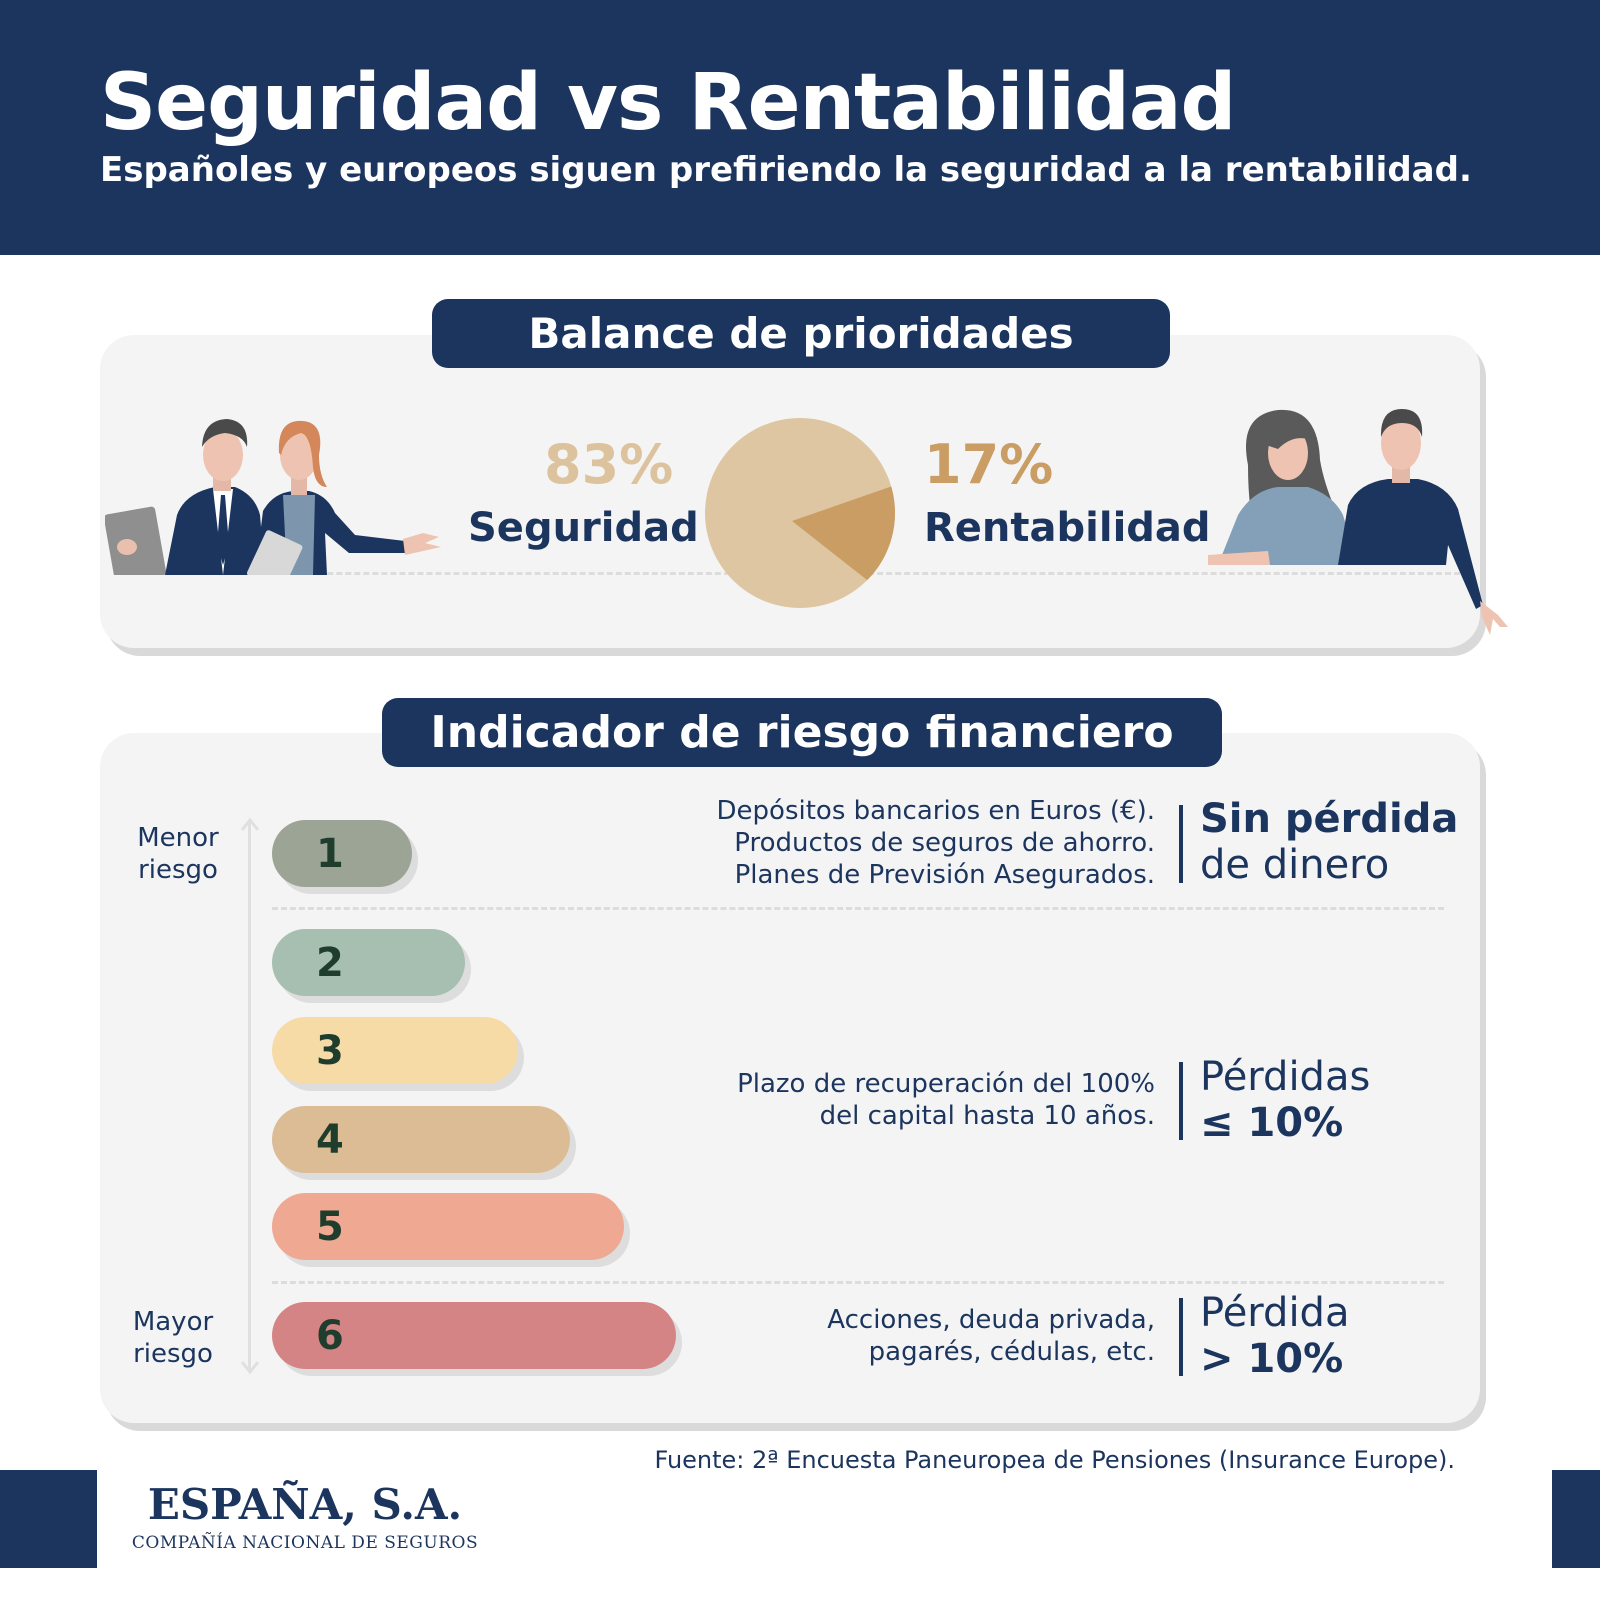 Image resolution: width=1600 pixels, height=1600 pixels. What do you see at coordinates (178, 838) in the screenshot?
I see `low-risk-label-line1: Menor` at bounding box center [178, 838].